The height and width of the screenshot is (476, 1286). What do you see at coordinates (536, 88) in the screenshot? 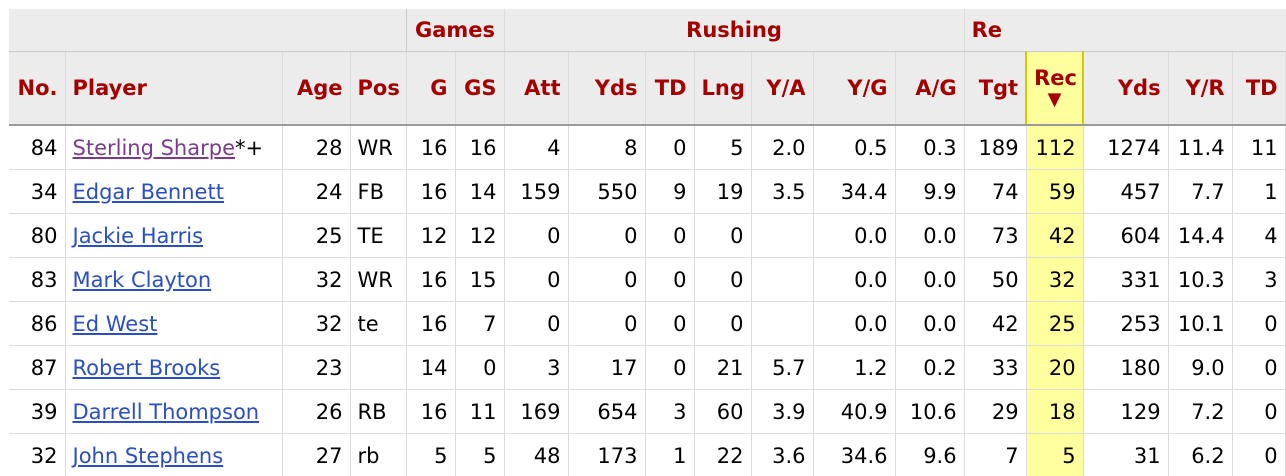
I see `col-header-att: Att` at bounding box center [536, 88].